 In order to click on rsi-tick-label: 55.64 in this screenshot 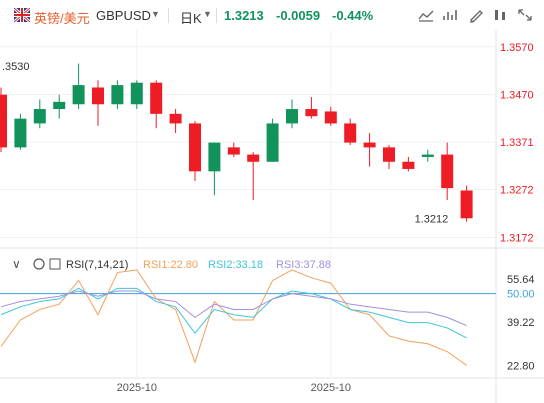, I will do `click(521, 280)`.